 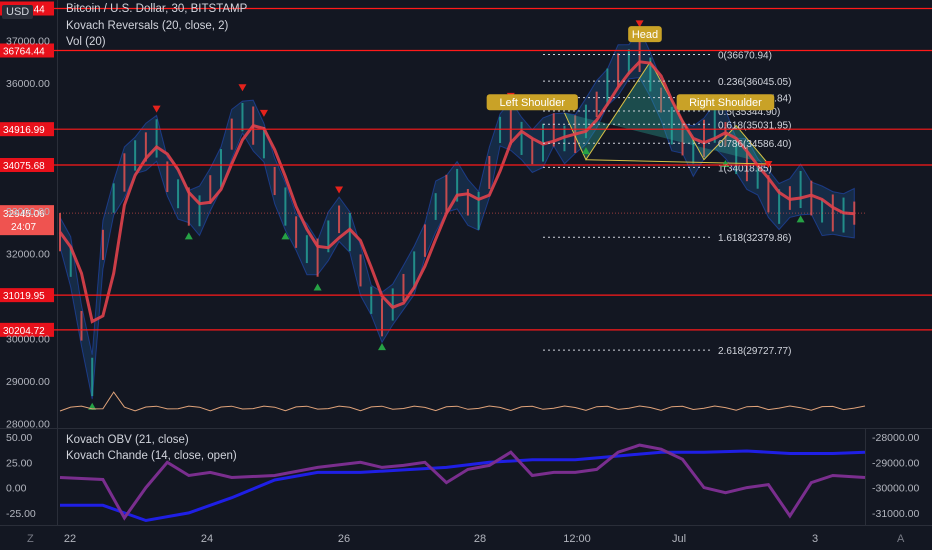 What do you see at coordinates (895, 514) in the screenshot?
I see `osc-right-axis-tick: -31000.00` at bounding box center [895, 514].